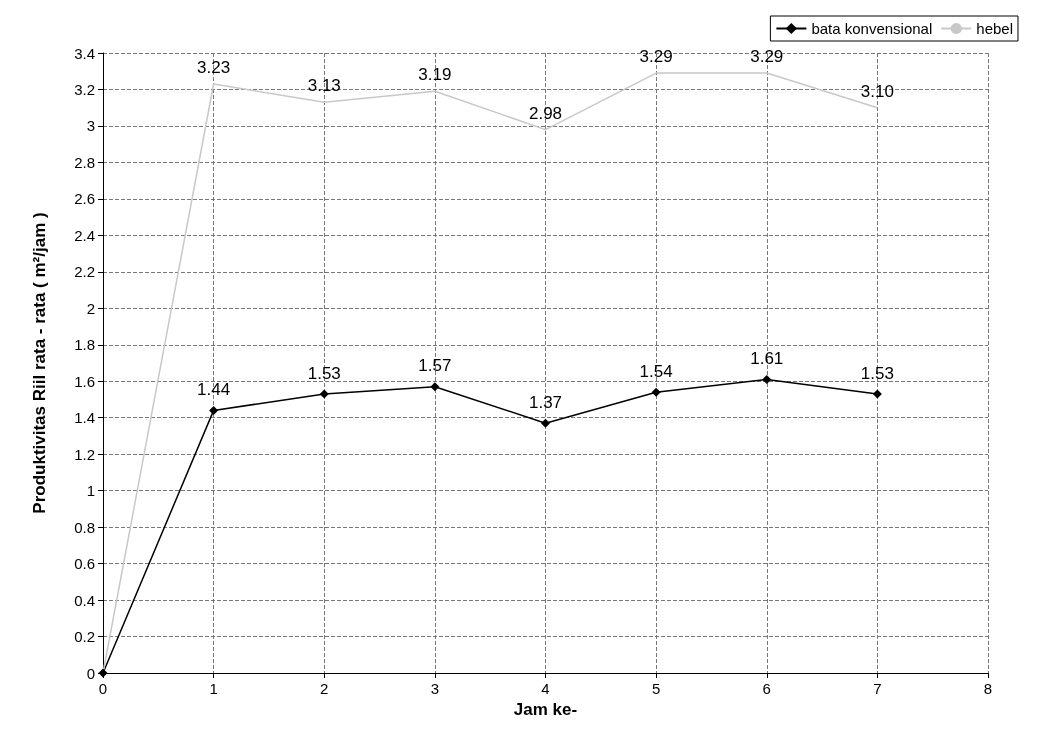 This screenshot has width=1038, height=741. I want to click on x-tick-label: 7, so click(877, 688).